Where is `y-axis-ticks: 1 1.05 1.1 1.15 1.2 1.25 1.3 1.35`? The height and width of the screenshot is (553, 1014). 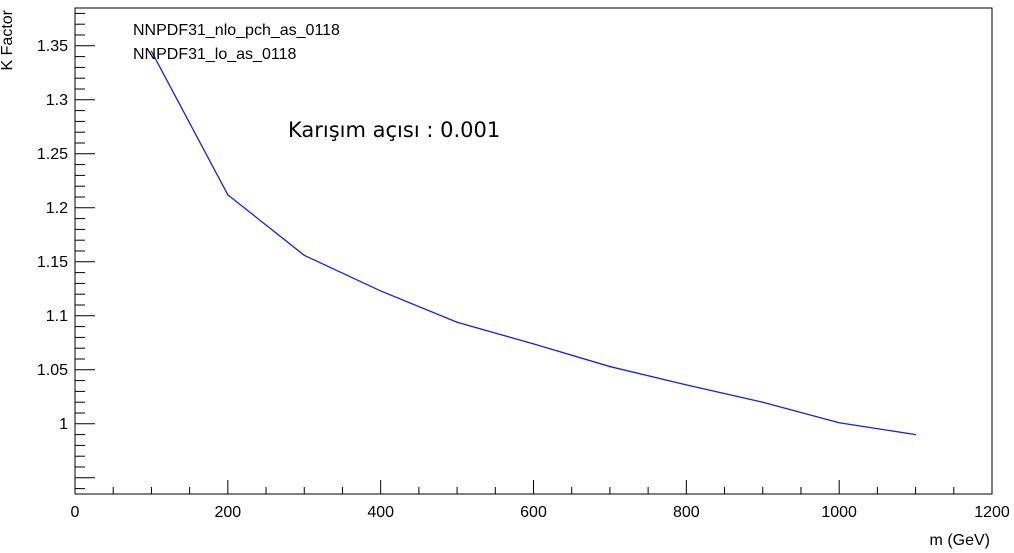 y-axis-ticks: 1 1.05 1.1 1.15 1.2 1.25 1.3 1.35 is located at coordinates (66, 251).